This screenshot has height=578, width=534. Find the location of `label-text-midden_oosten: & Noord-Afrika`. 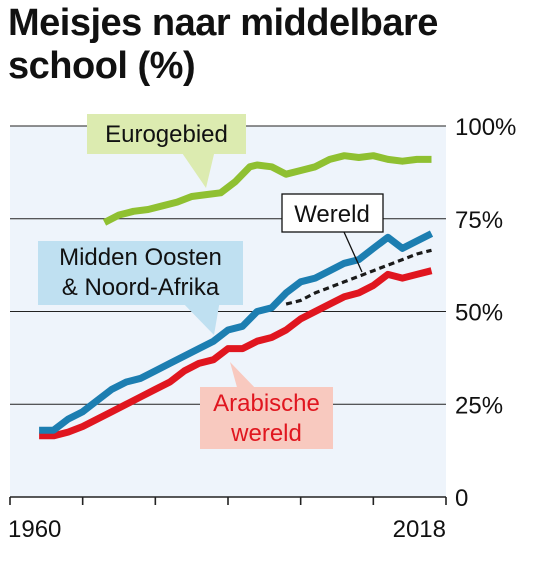

label-text-midden_oosten: & Noord-Afrika is located at coordinates (141, 287).